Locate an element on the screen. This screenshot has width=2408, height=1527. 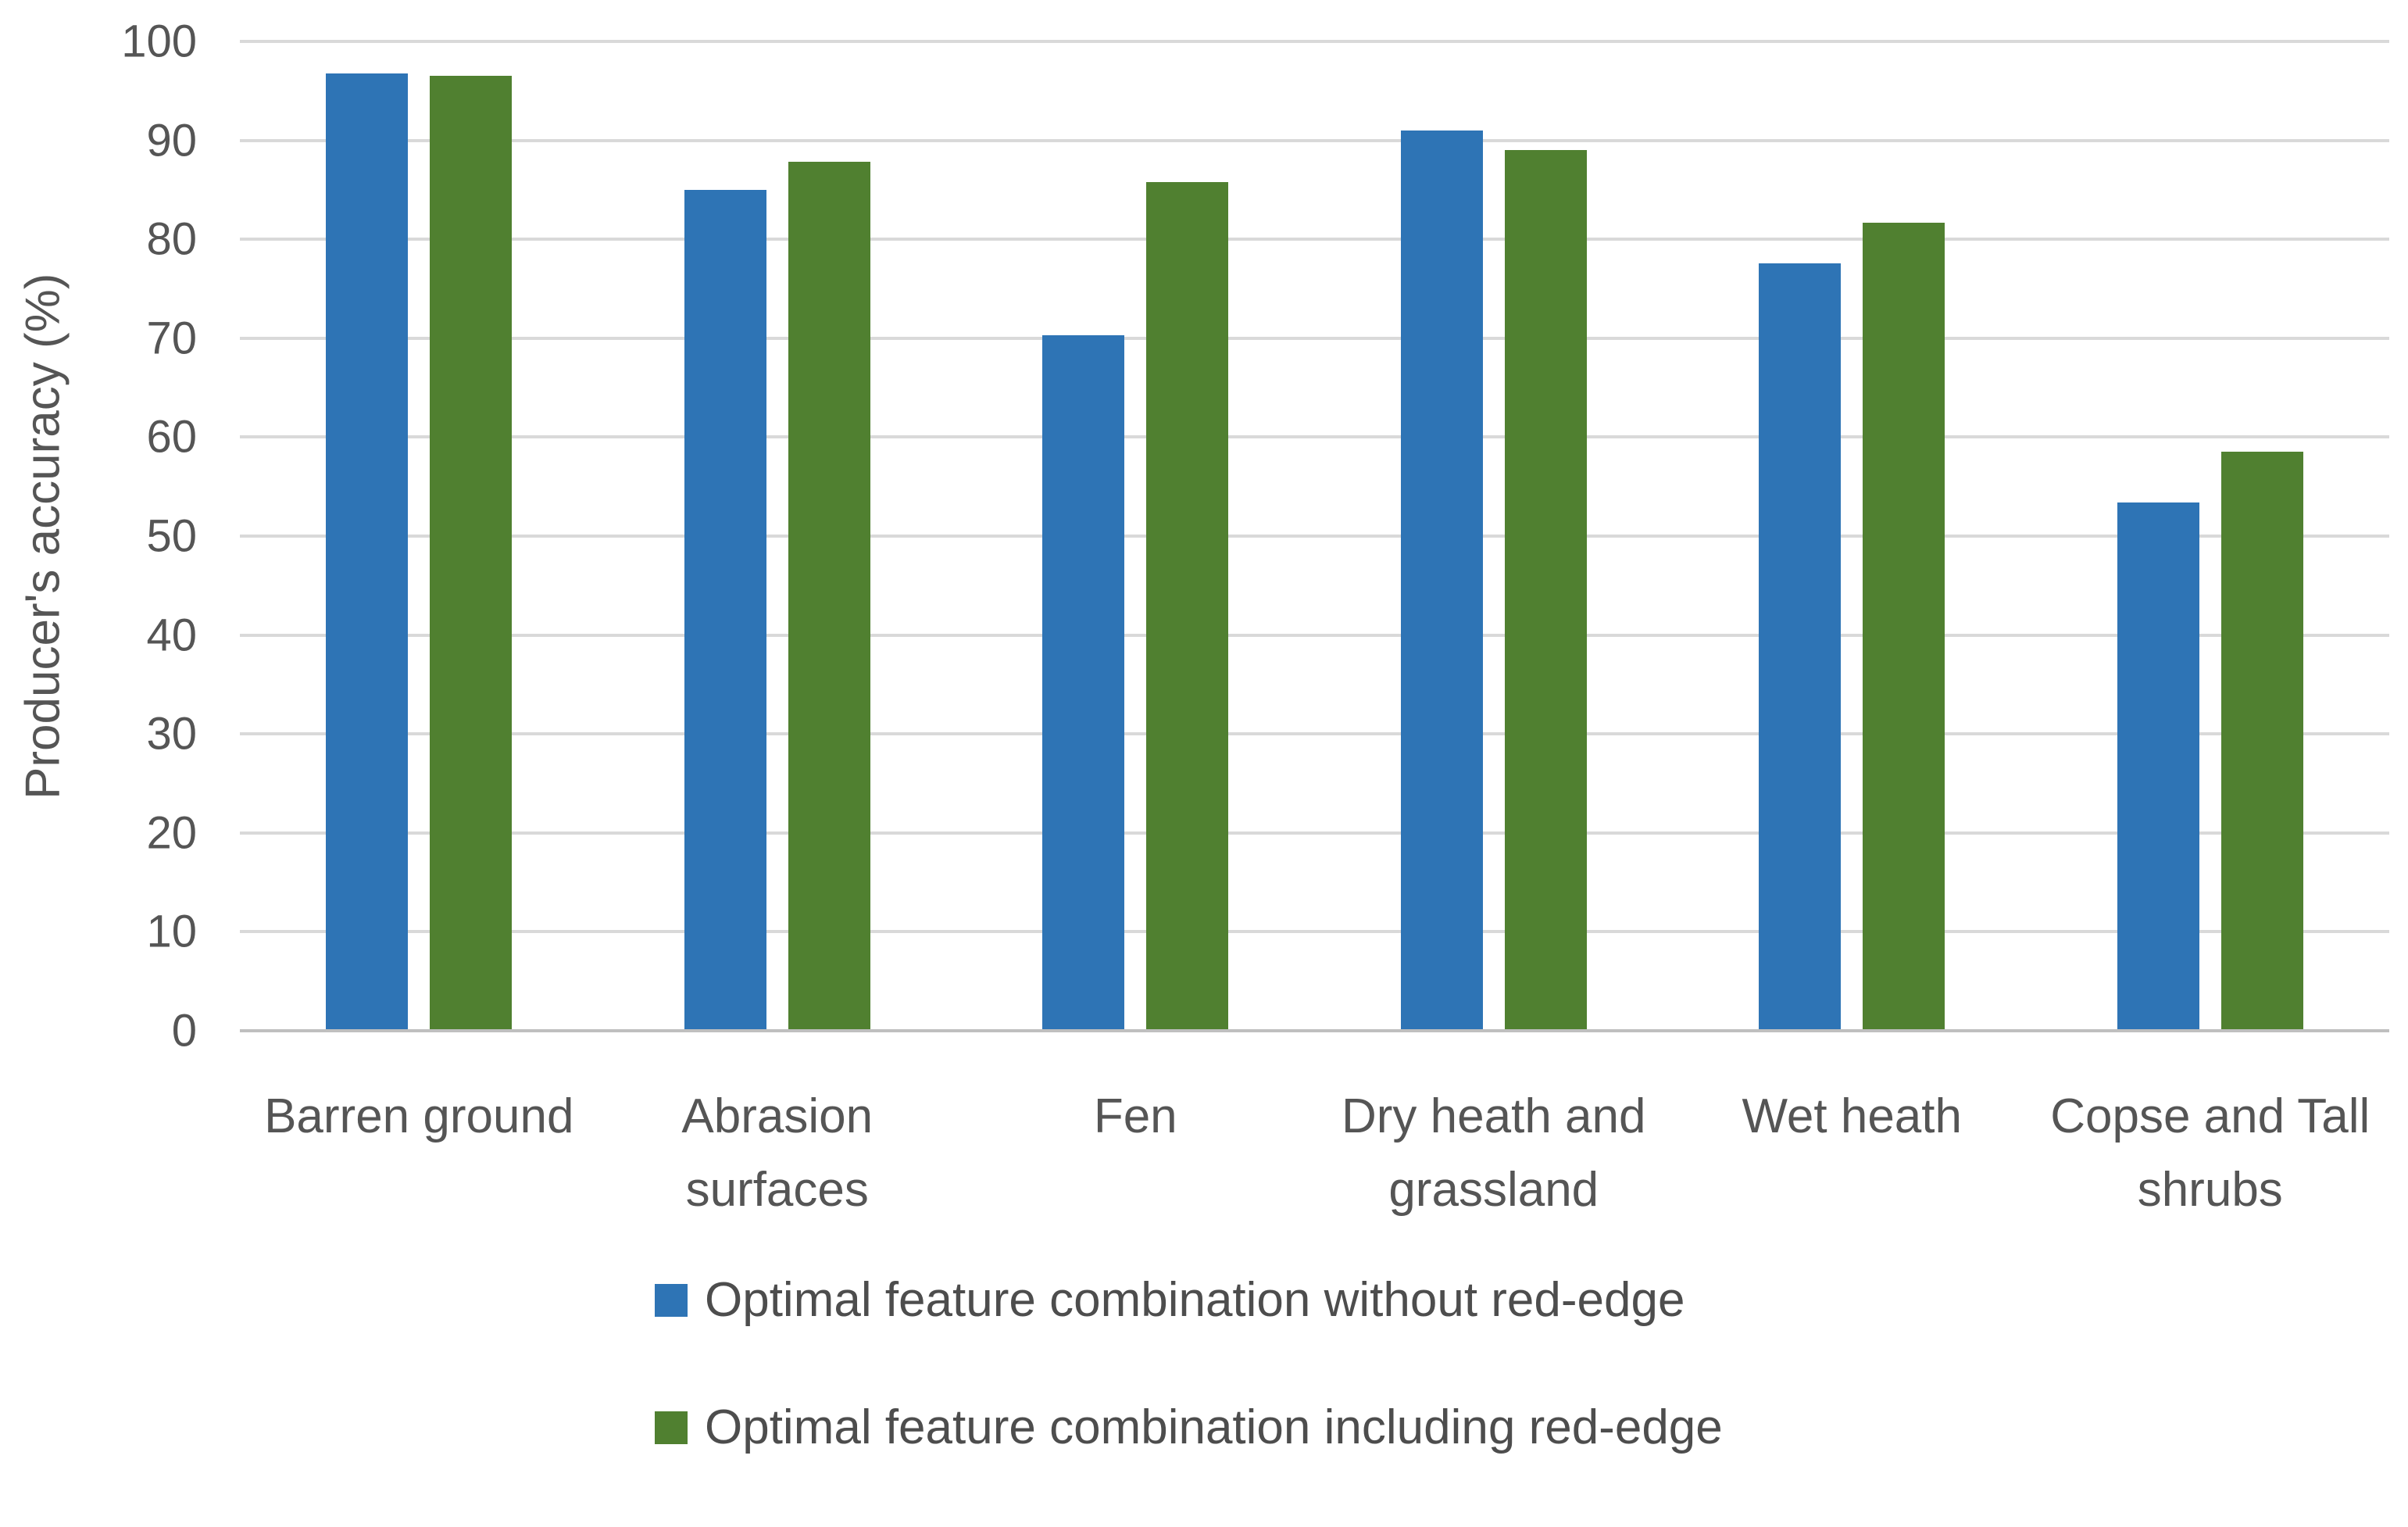
x-category-label: Copse and Tall shrubs is located at coordinates (2210, 1153).